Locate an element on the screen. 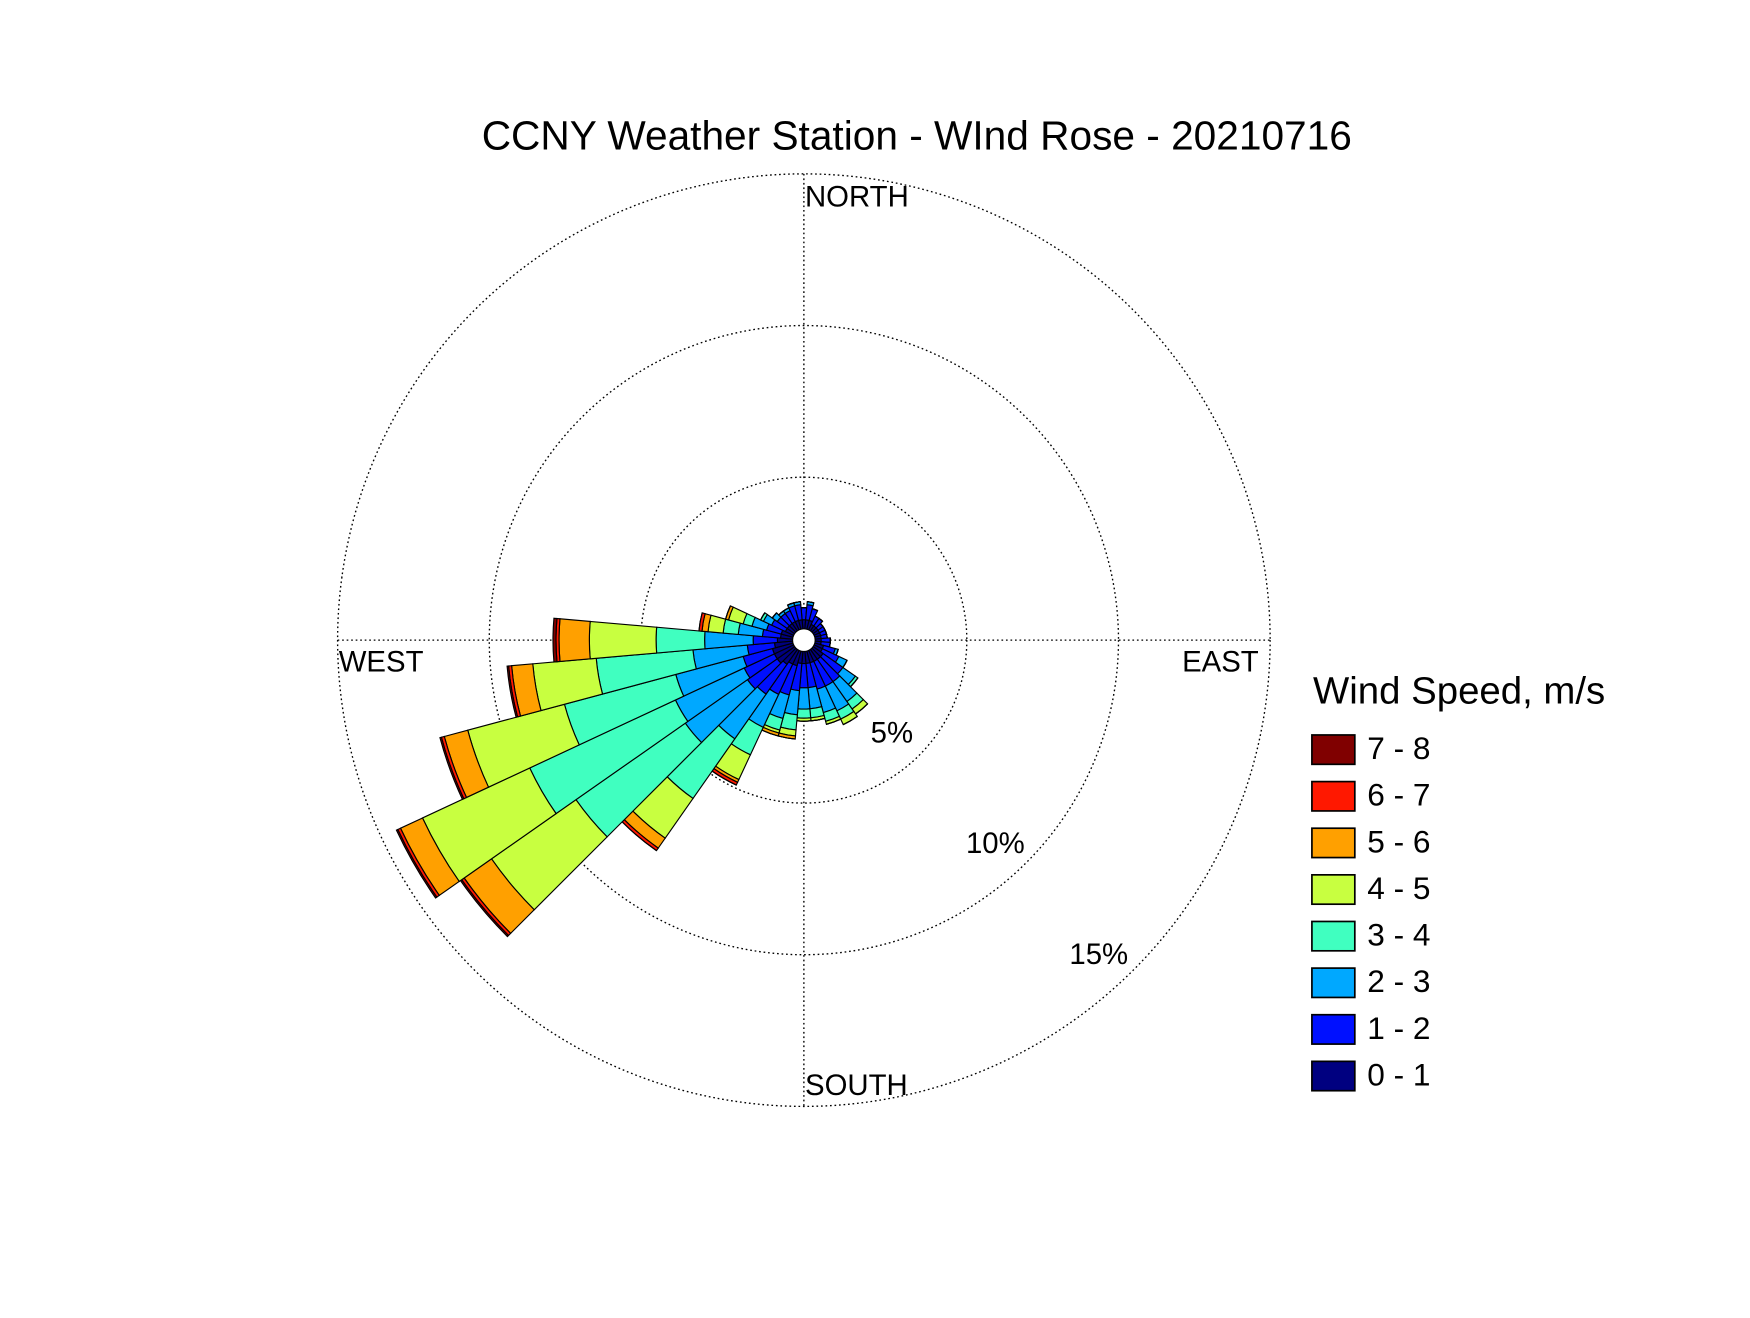 The image size is (1750, 1318). bars is located at coordinates (631, 769).